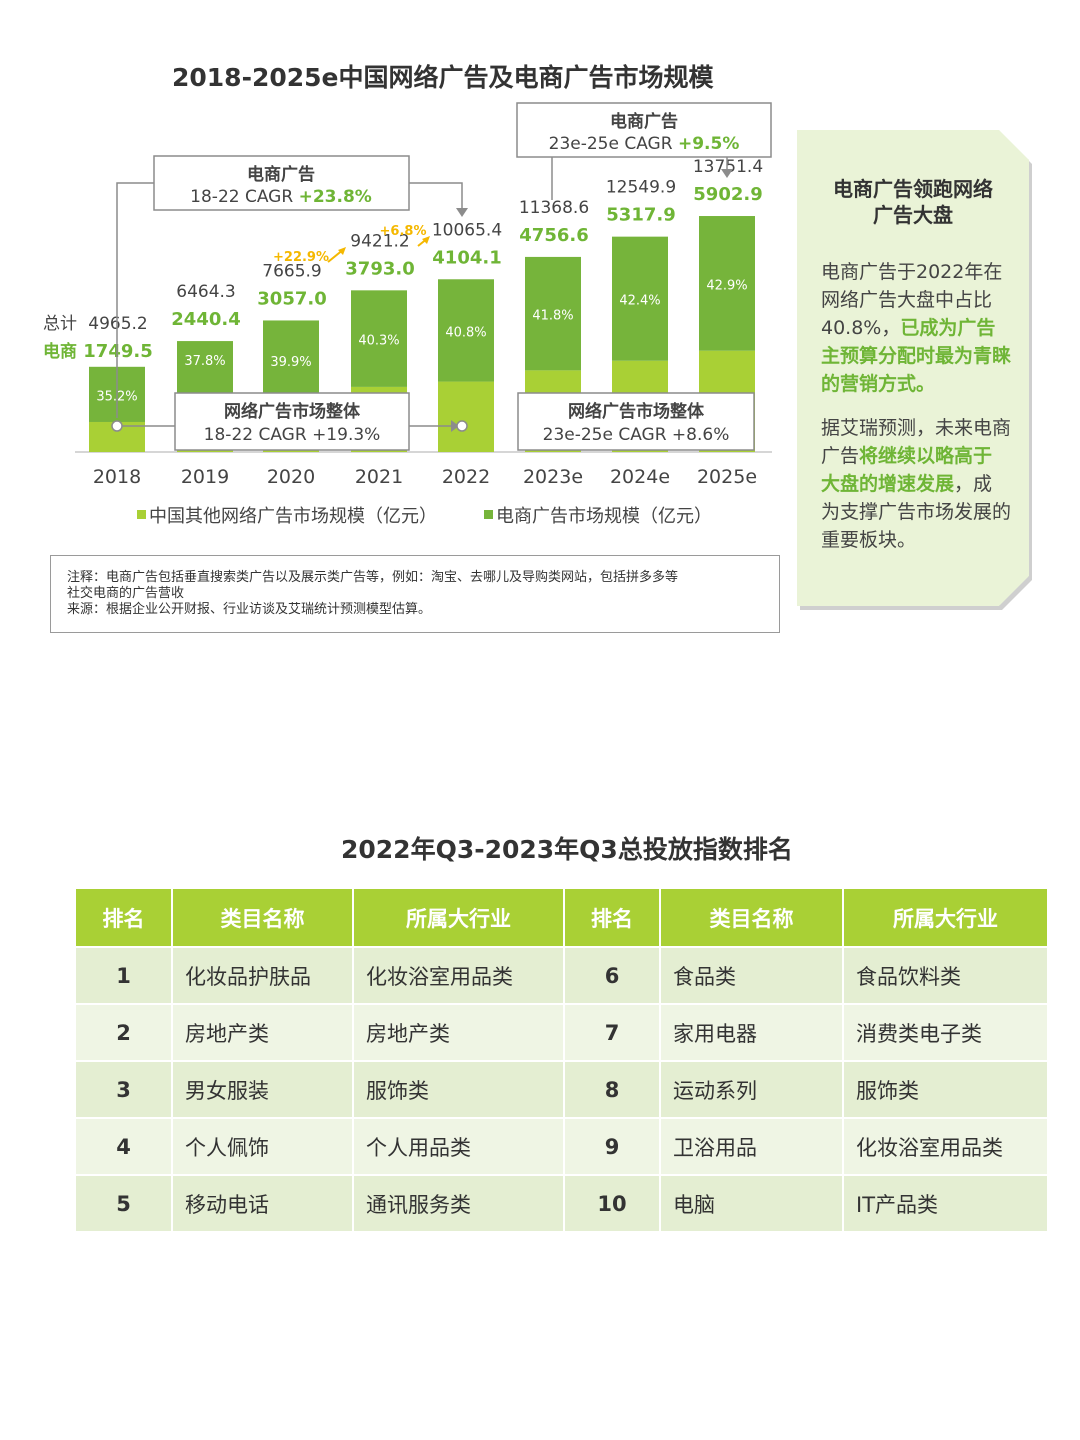 This screenshot has width=1080, height=1440. I want to click on x-tick-label: 2018, so click(117, 477).